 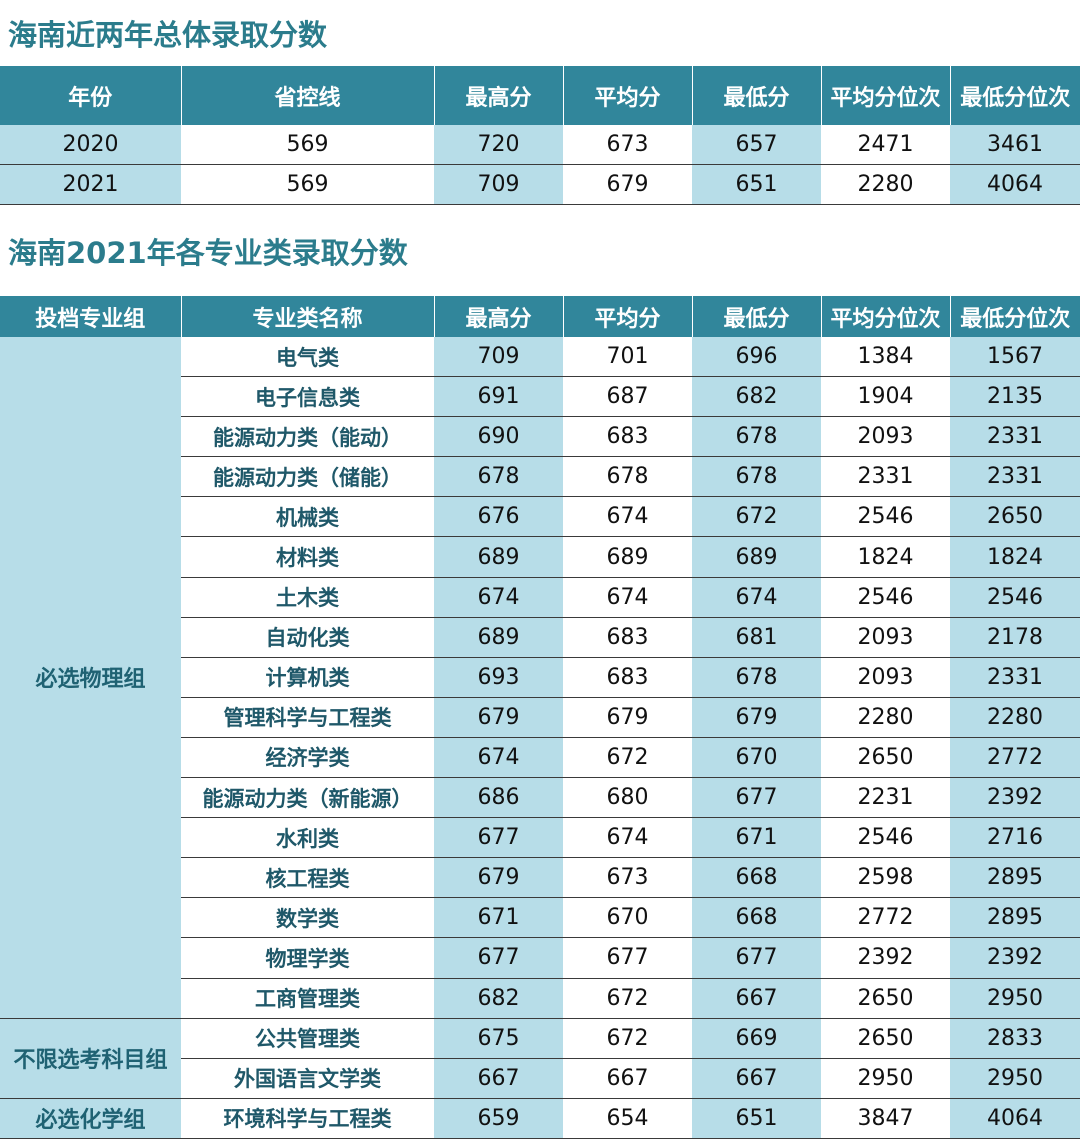 What do you see at coordinates (307, 1078) in the screenshot?
I see `major-name: 外国语言文学类` at bounding box center [307, 1078].